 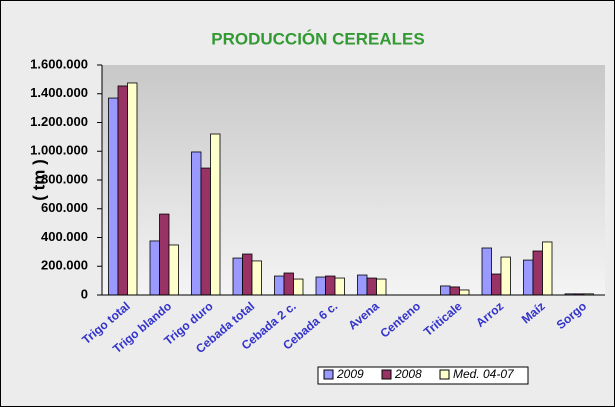 What do you see at coordinates (64, 207) in the screenshot?
I see `y-tick-label: 600.000` at bounding box center [64, 207].